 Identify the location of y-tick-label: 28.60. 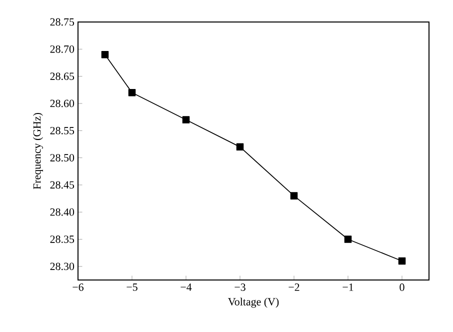
(62, 104).